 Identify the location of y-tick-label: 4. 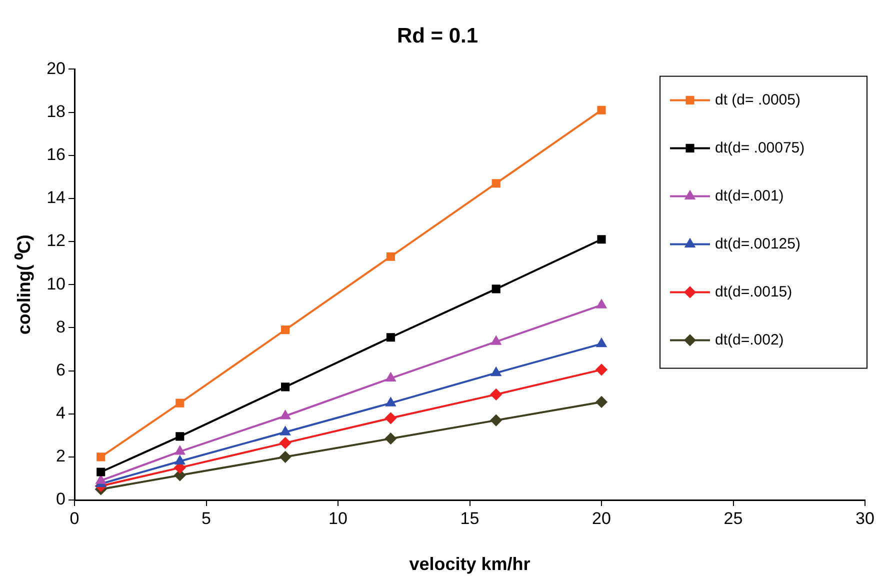
(61, 413).